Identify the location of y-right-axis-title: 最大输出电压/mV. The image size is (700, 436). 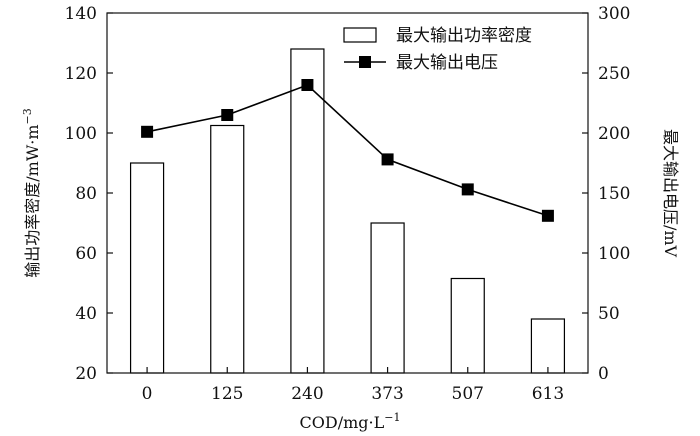
(670, 193).